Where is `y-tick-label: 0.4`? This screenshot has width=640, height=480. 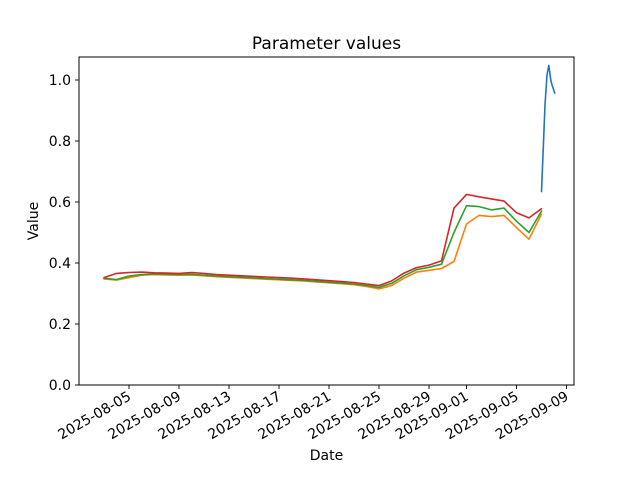 y-tick-label: 0.4 is located at coordinates (60, 264).